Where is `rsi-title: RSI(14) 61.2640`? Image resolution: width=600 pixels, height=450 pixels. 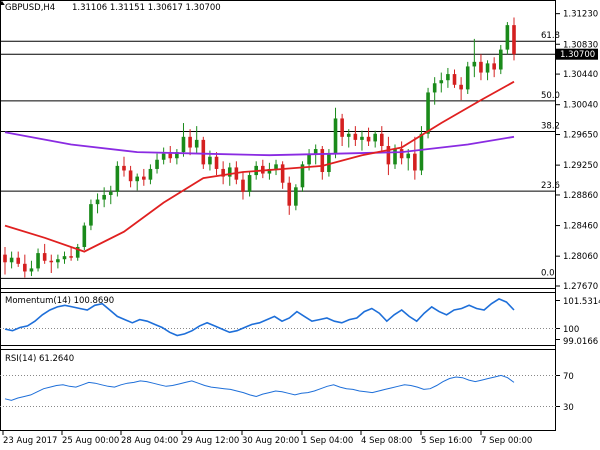 rsi-title: RSI(14) 61.2640 is located at coordinates (39, 359).